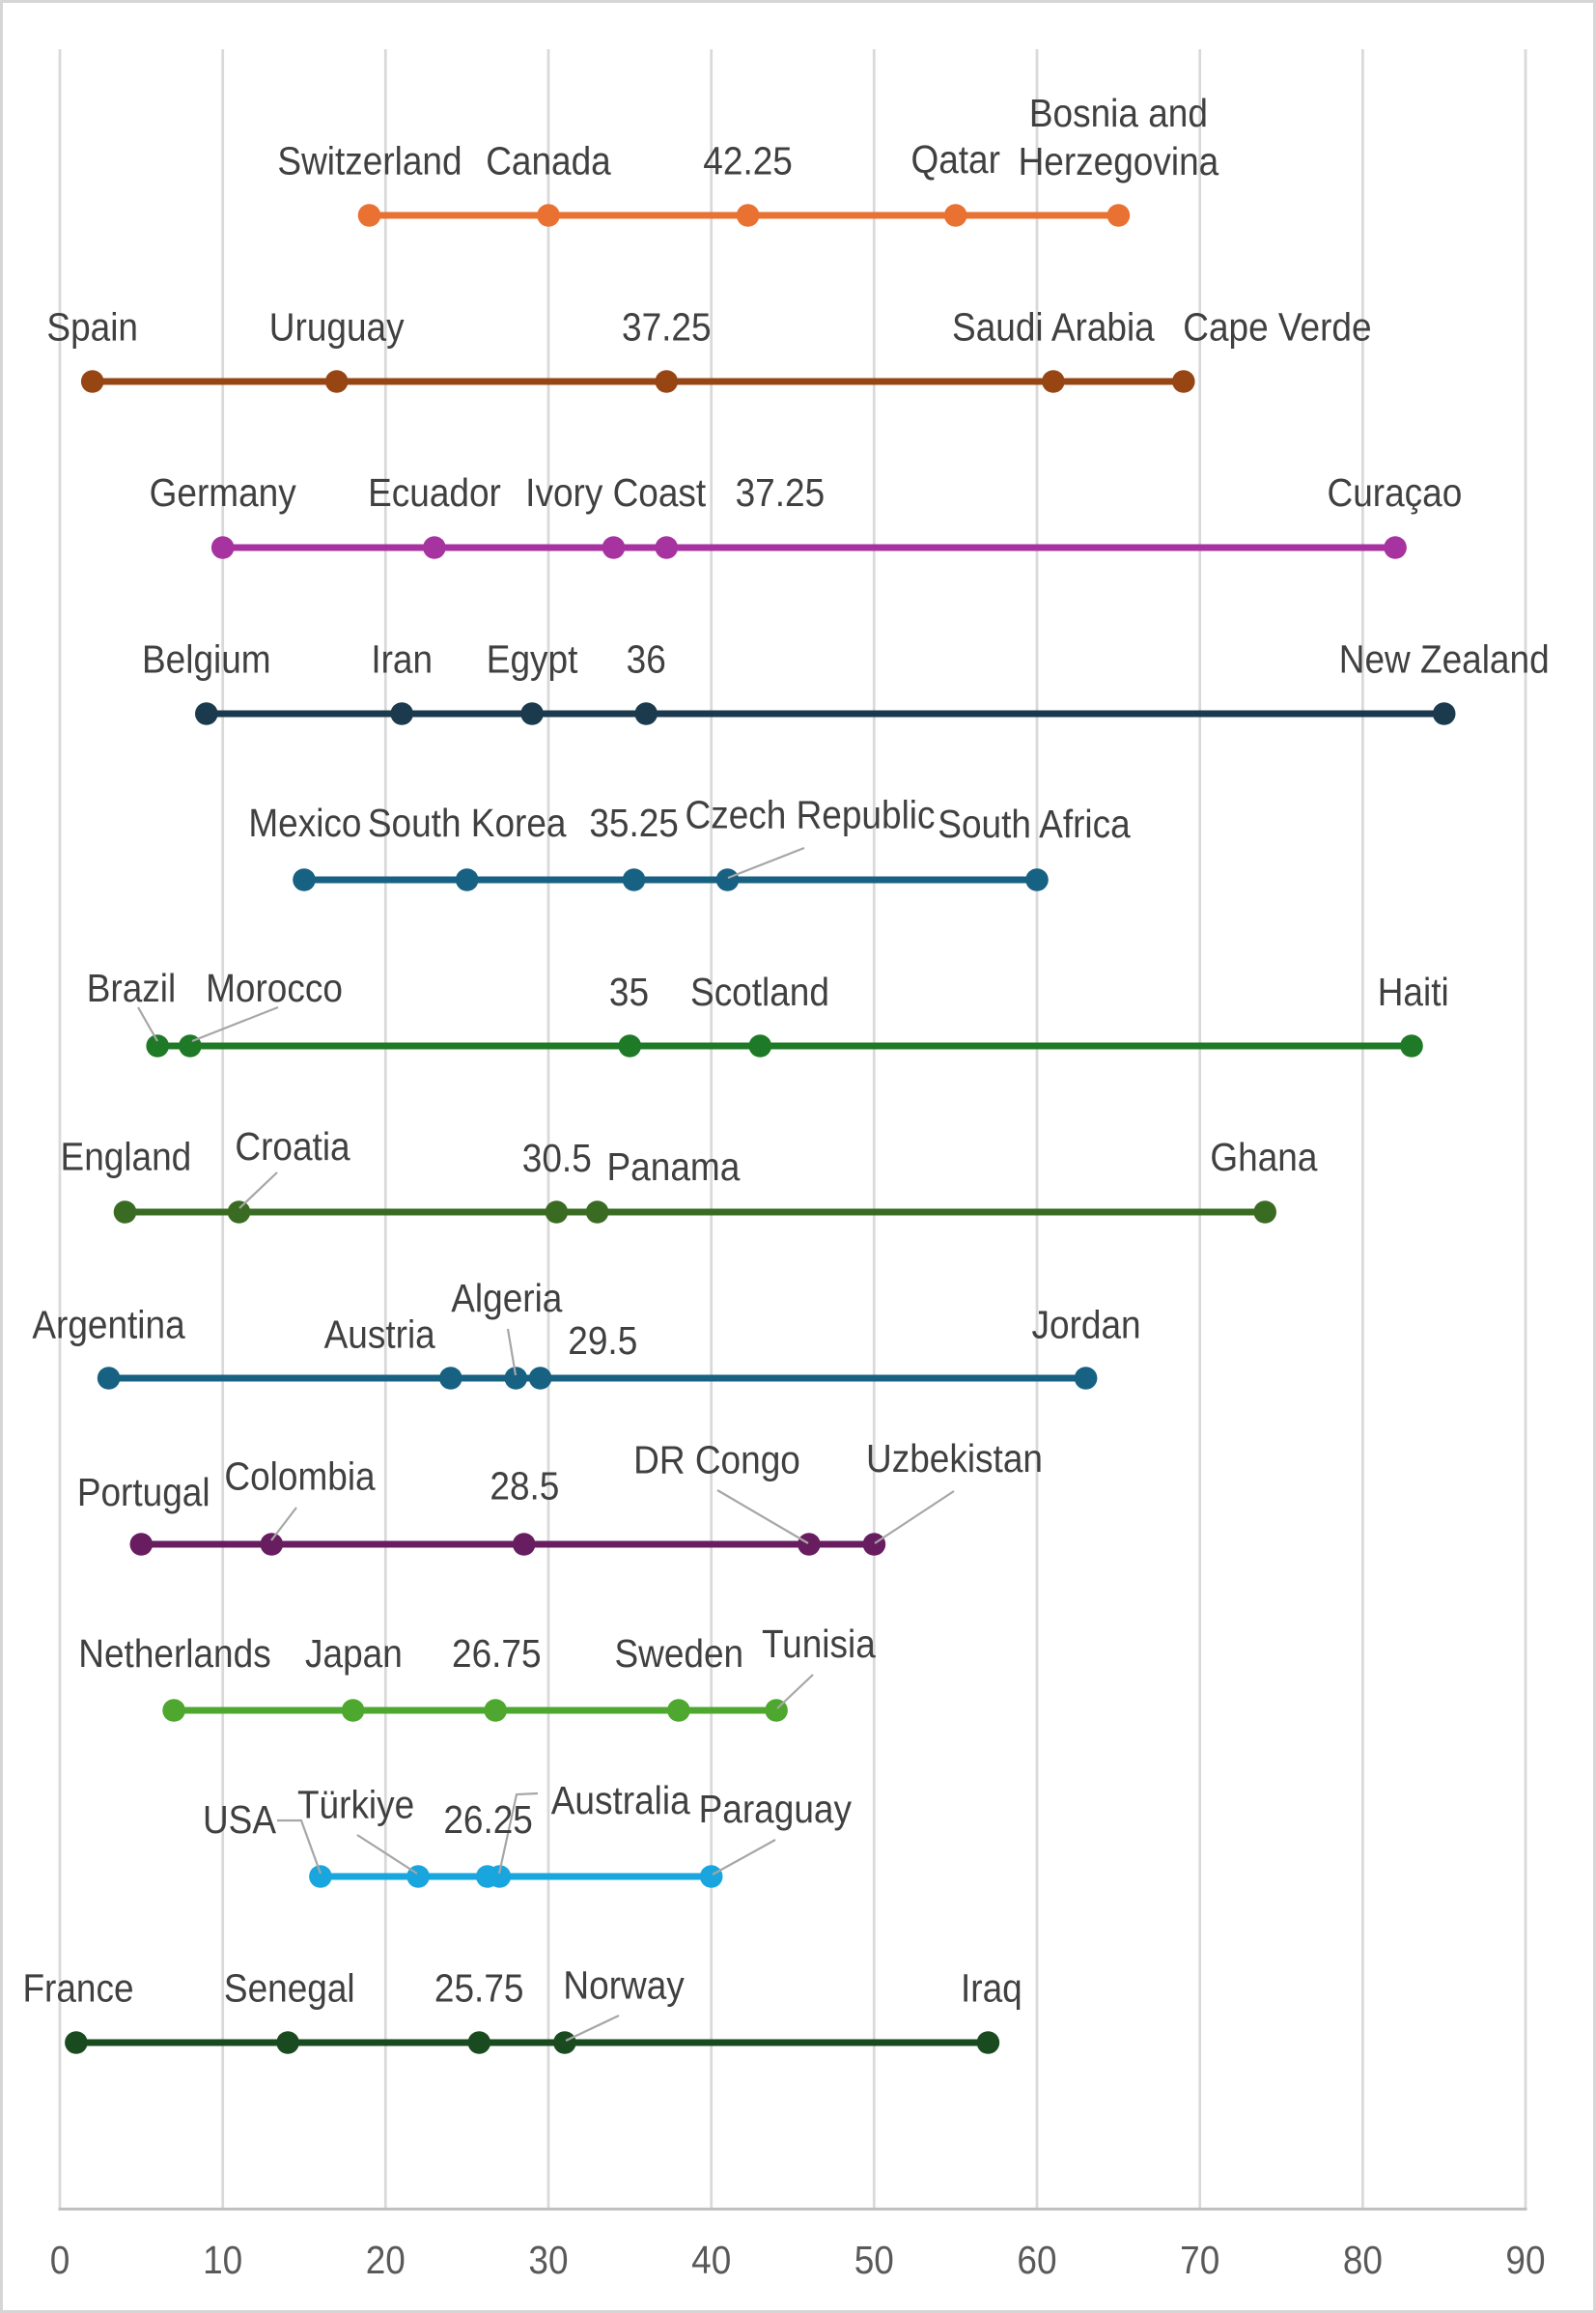 The width and height of the screenshot is (1596, 2313). What do you see at coordinates (717, 1461) in the screenshot?
I see `svg-text: DR Congo` at bounding box center [717, 1461].